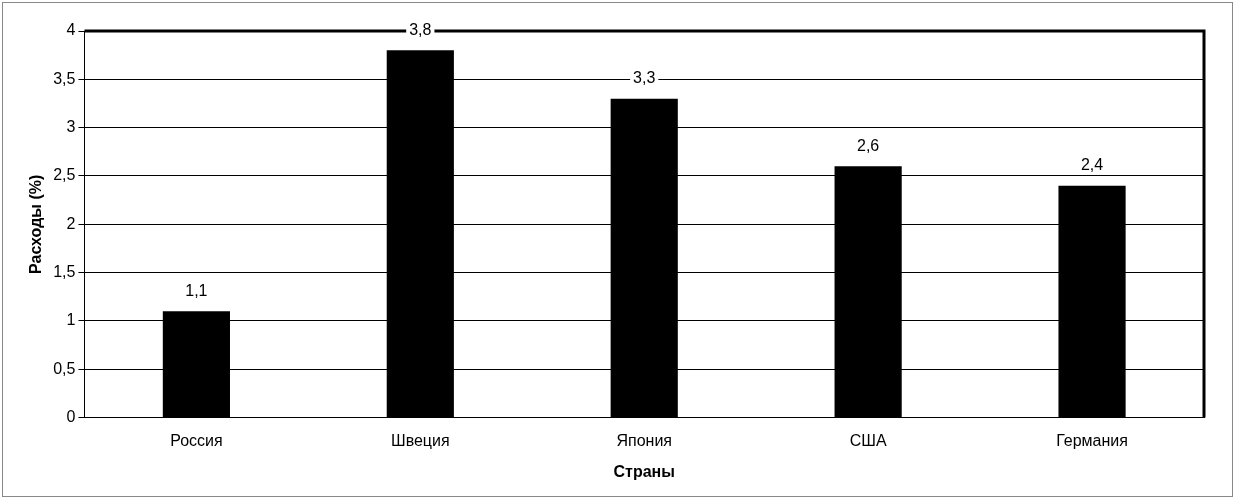  Describe the element at coordinates (64, 272) in the screenshot. I see `y-tick-label: 1,5` at that location.